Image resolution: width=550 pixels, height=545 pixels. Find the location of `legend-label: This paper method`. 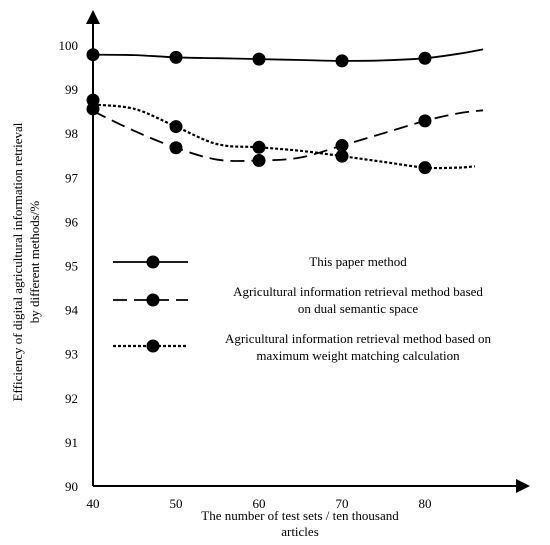

legend-label: This paper method is located at coordinates (358, 261).